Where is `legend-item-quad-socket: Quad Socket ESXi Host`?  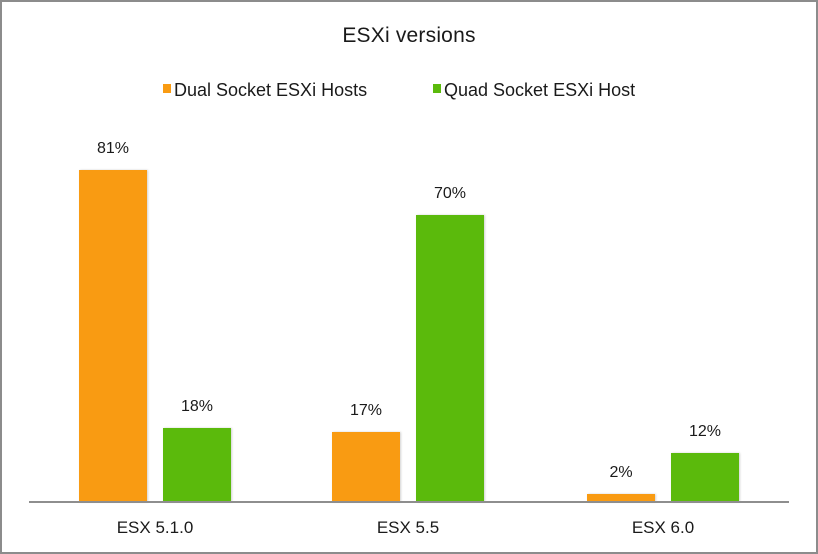
legend-item-quad-socket: Quad Socket ESXi Host is located at coordinates (534, 90).